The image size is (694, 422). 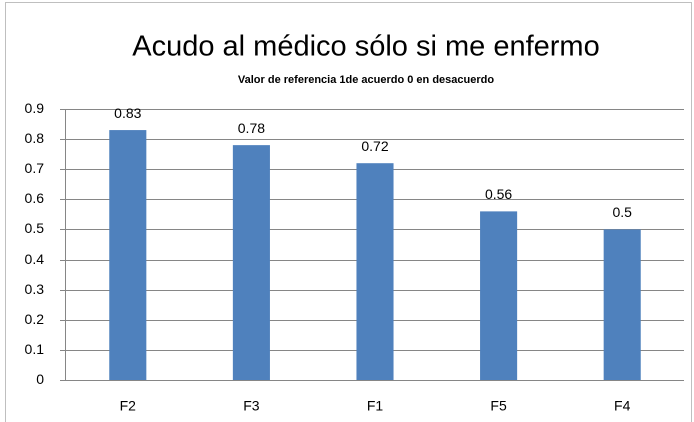 I want to click on x-tick-label: F1, so click(x=375, y=406).